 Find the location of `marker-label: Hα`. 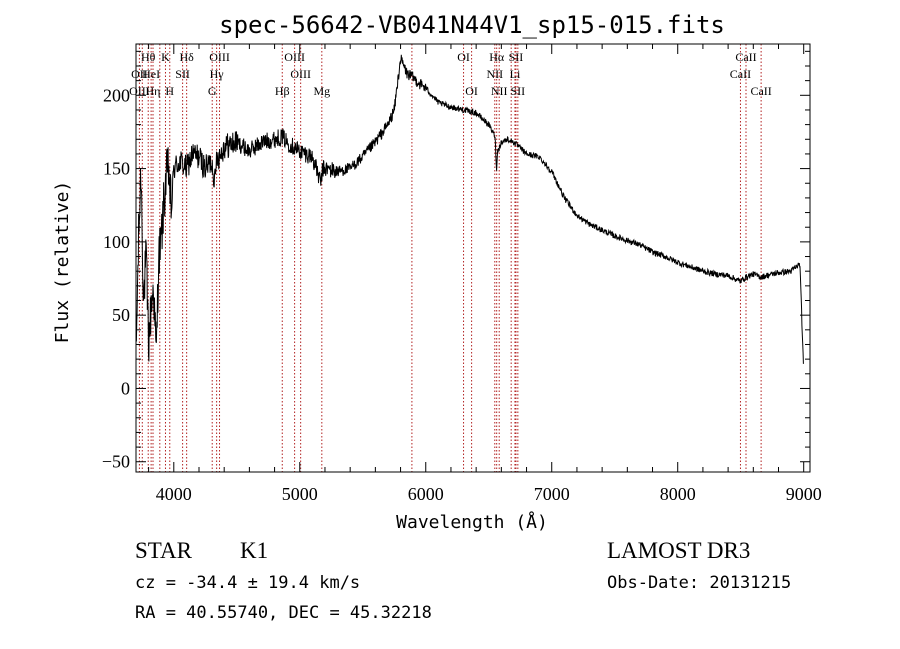

marker-label: Hα is located at coordinates (497, 57).